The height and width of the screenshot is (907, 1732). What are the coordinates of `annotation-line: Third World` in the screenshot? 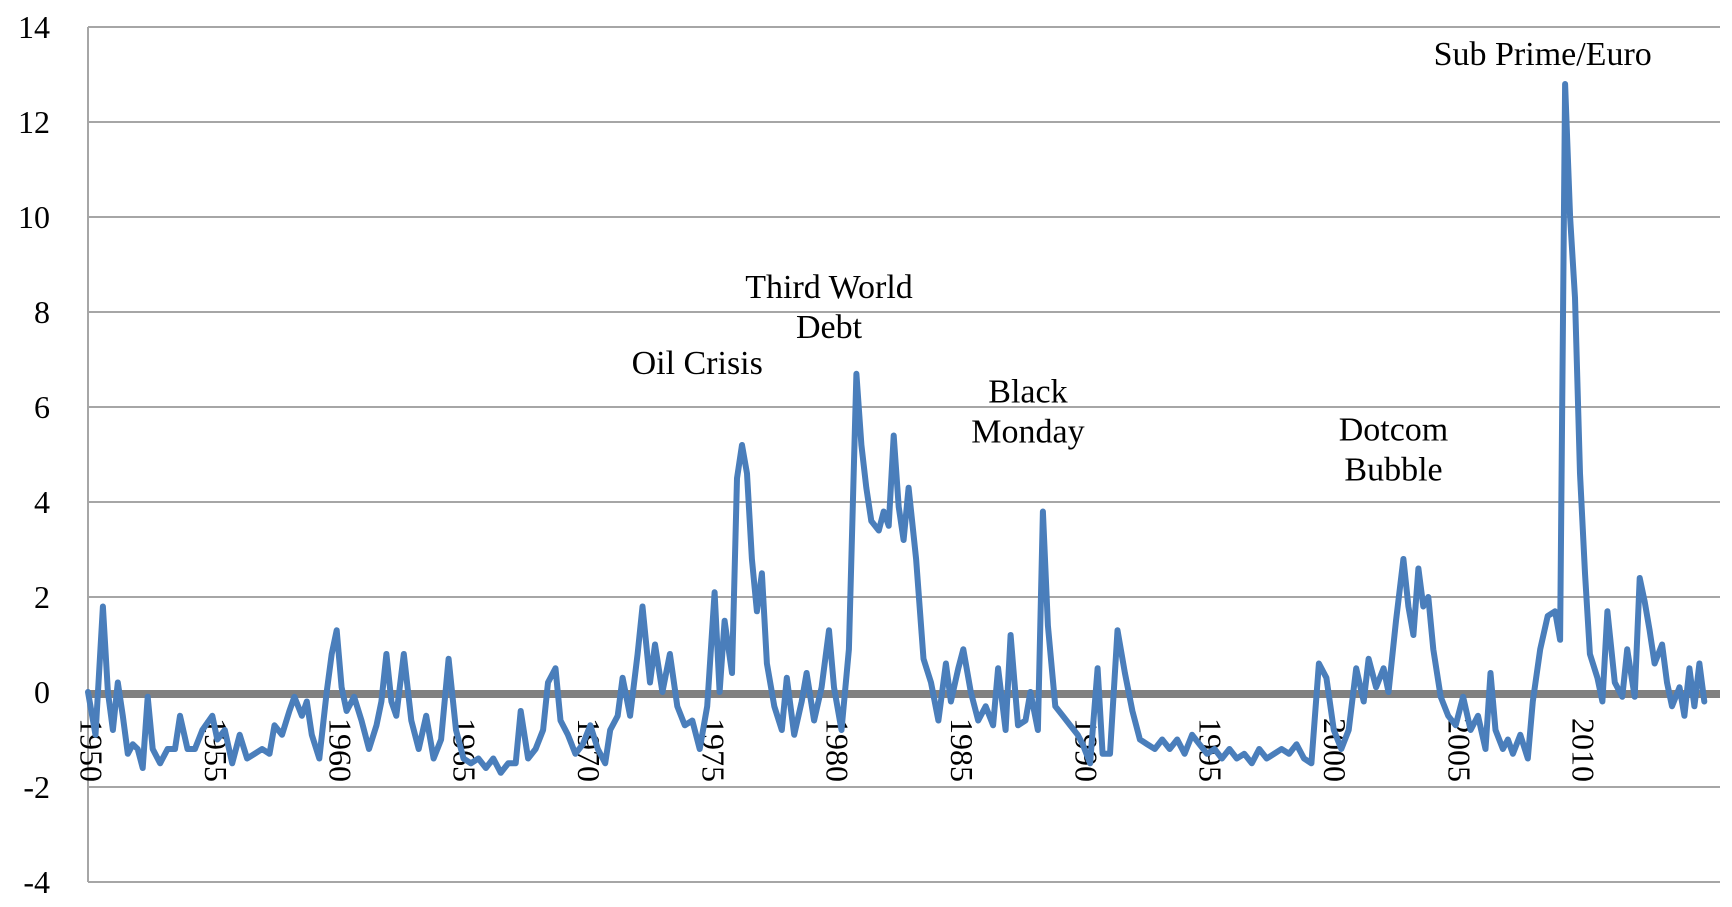 It's located at (829, 287).